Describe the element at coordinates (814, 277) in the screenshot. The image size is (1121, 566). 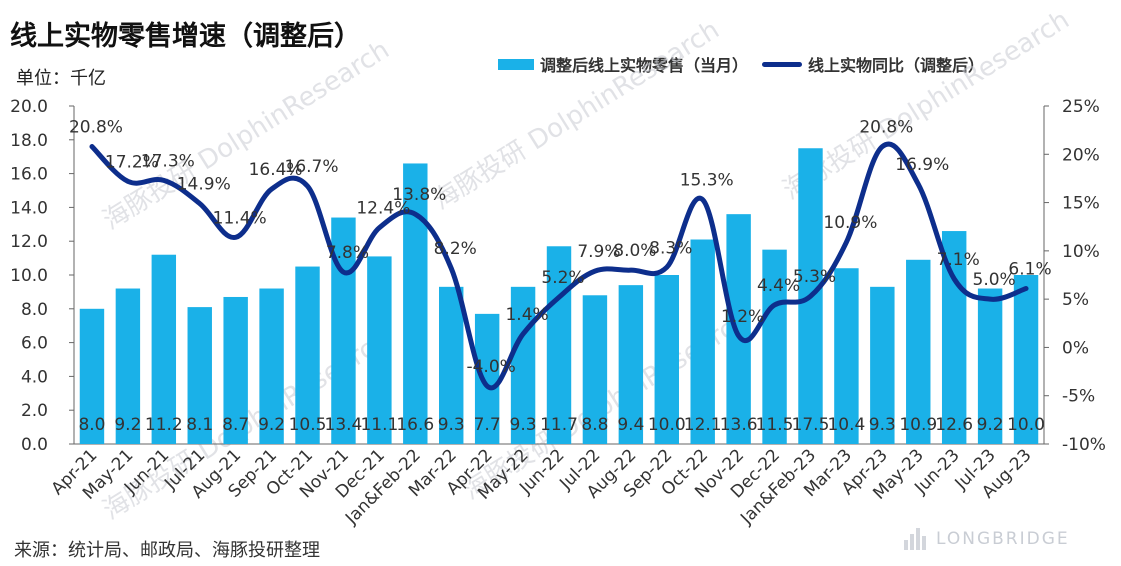
I see `line-value-label: 5.3%` at that location.